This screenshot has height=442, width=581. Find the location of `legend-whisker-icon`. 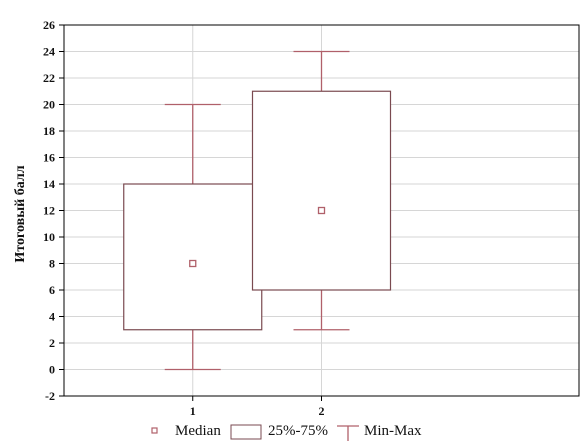

legend-whisker-icon is located at coordinates (348, 433).